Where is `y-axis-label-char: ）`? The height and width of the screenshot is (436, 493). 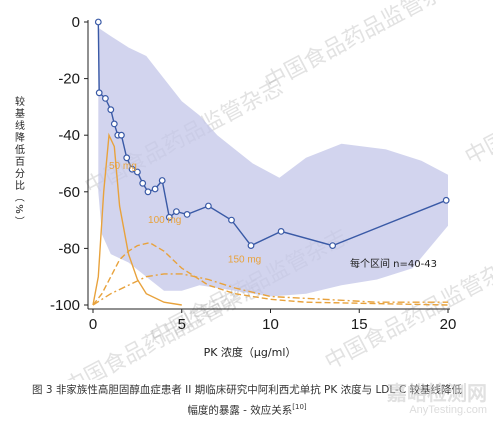
y-axis-label-char: ） is located at coordinates (19, 221).